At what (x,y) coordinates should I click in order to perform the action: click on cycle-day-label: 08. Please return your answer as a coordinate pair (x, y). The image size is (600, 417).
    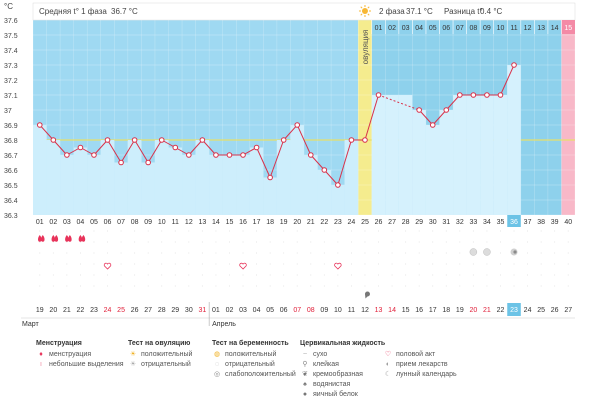
    Looking at the image, I should click on (135, 222).